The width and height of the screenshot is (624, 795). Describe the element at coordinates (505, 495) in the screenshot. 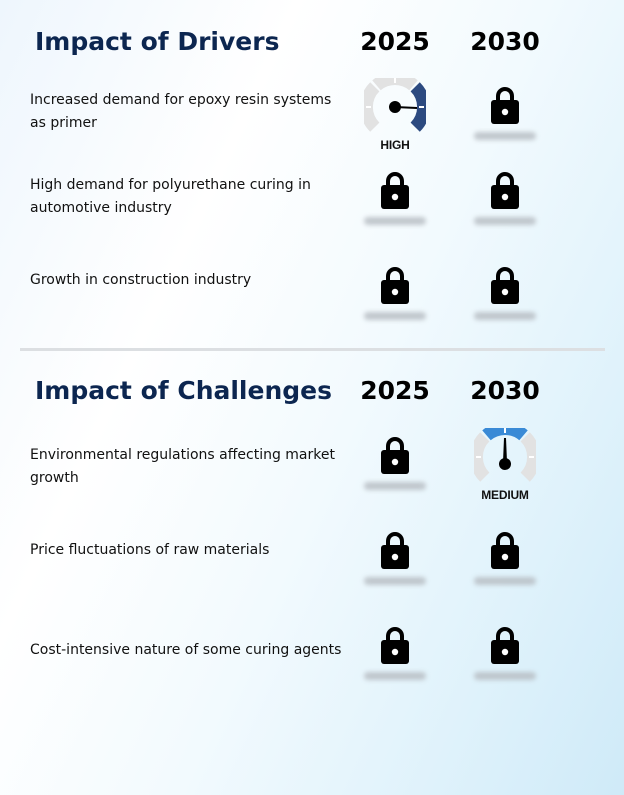

I see `gauge-level-label: MEDIUM` at that location.